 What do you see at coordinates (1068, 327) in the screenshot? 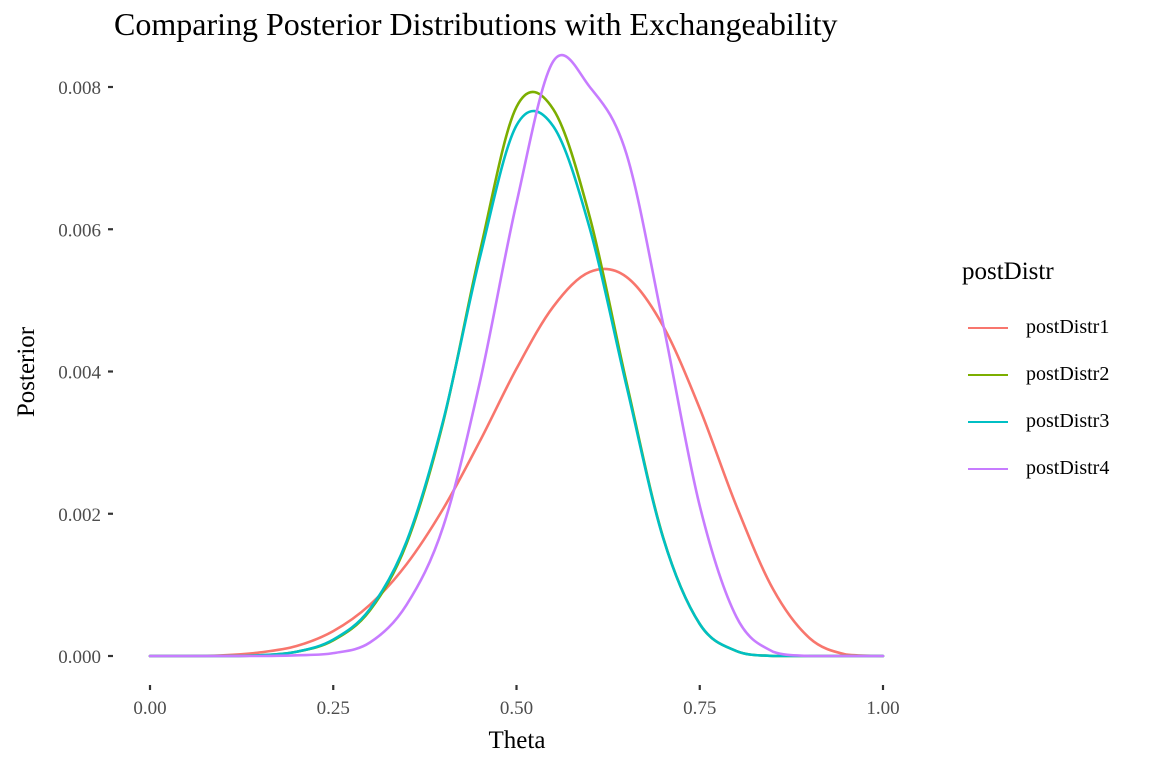
I see `legend-label: postDistr1` at bounding box center [1068, 327].